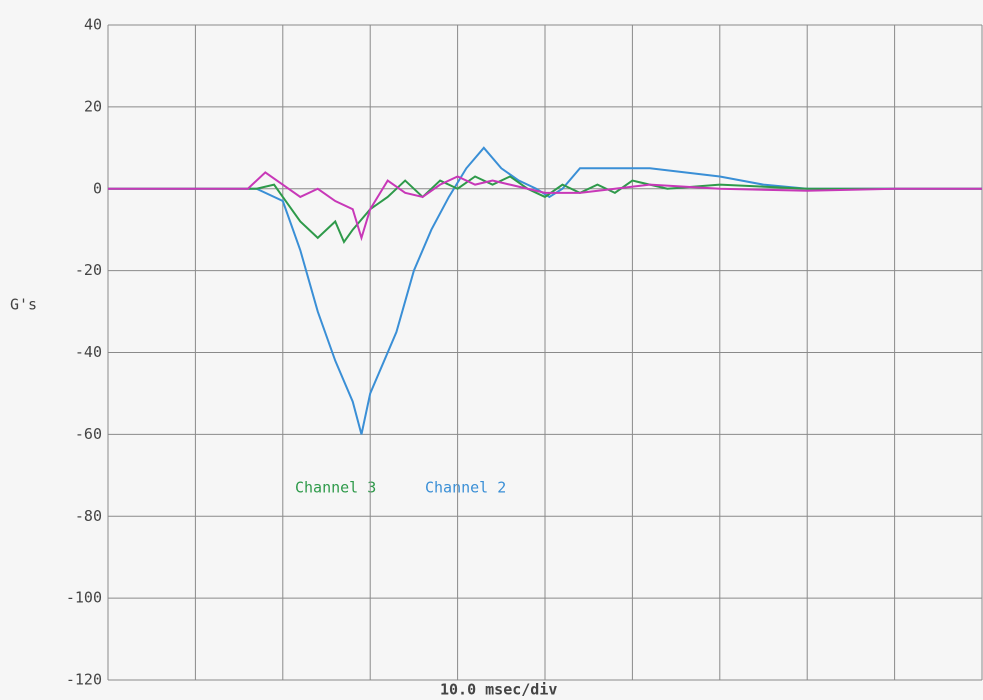 The width and height of the screenshot is (983, 700). I want to click on legend-entry: Channel 3, so click(335, 488).